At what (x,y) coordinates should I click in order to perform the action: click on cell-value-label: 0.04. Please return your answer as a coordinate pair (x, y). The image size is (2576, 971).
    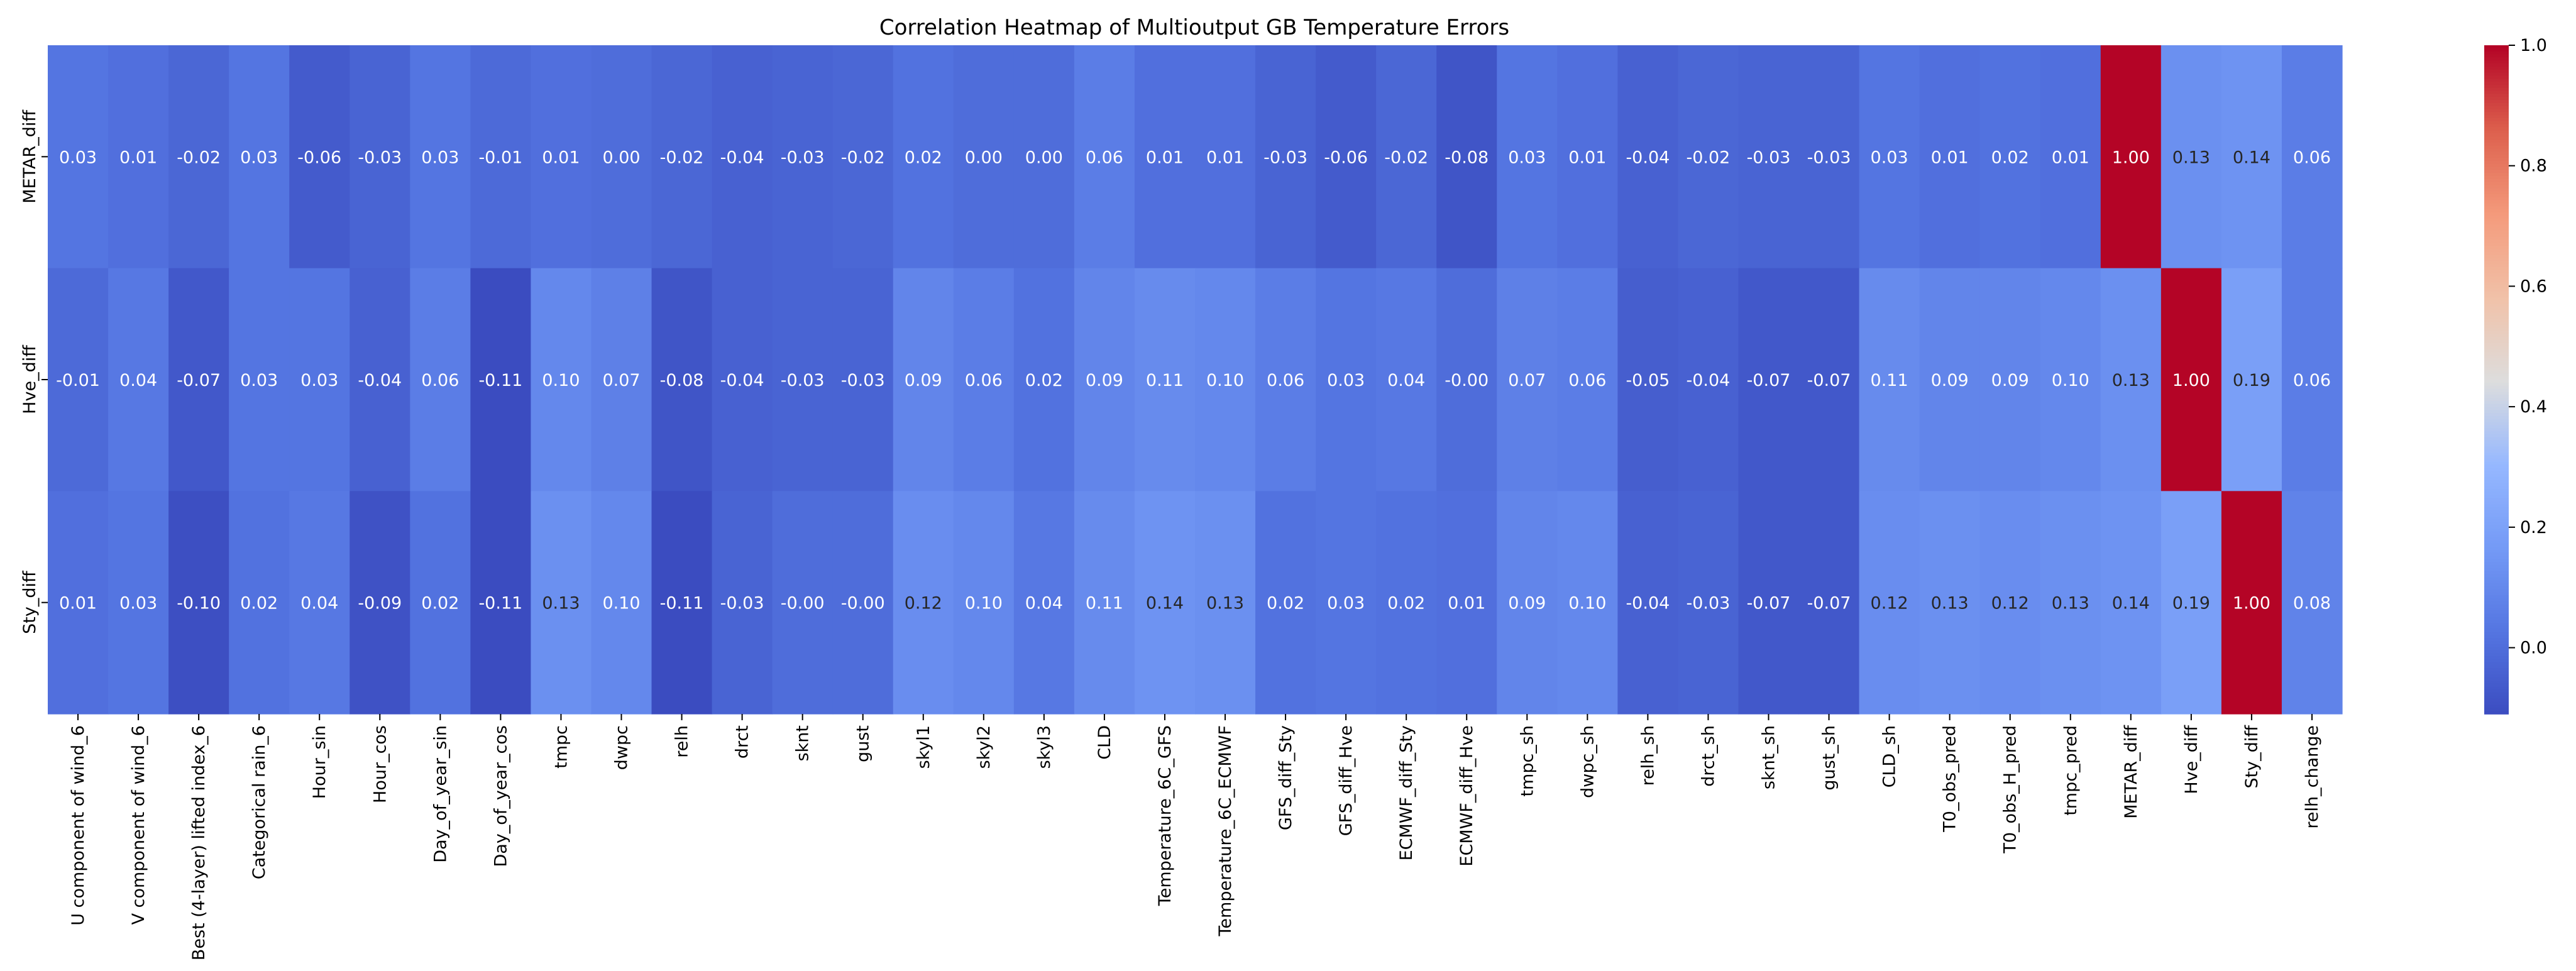
    Looking at the image, I should click on (1044, 603).